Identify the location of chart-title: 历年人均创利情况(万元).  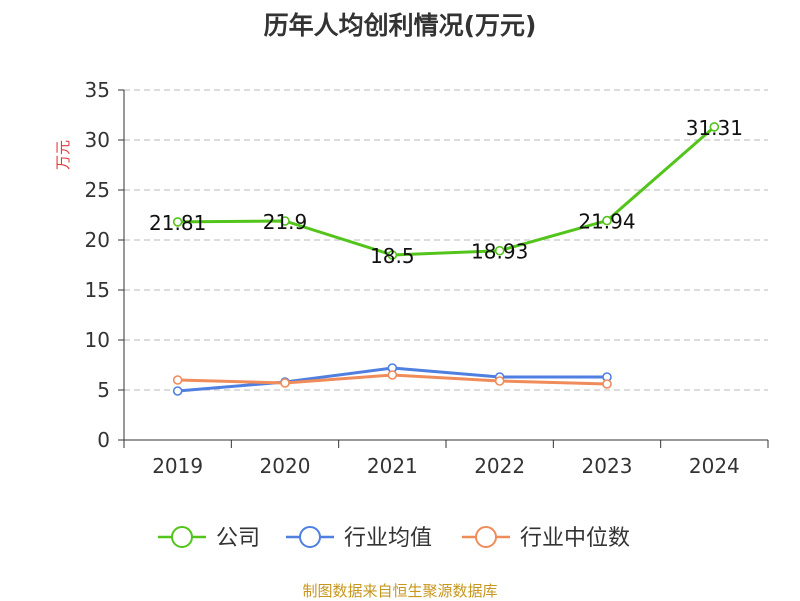
(400, 25).